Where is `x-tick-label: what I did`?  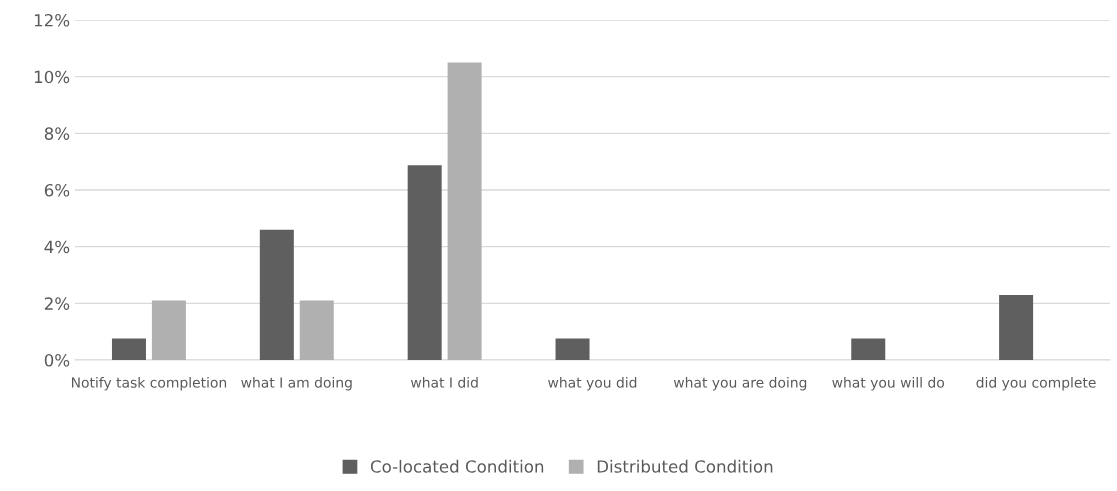
x-tick-label: what I did is located at coordinates (444, 382).